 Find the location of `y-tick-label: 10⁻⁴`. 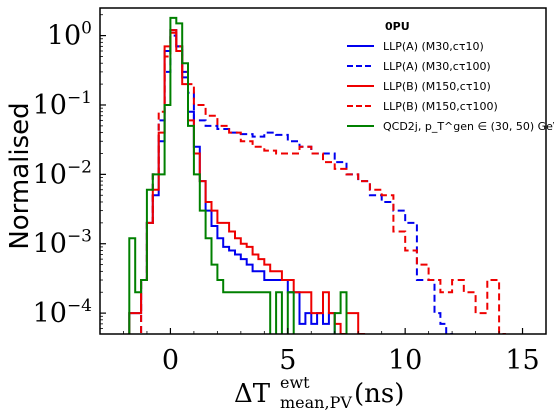

y-tick-label: 10⁻⁴ is located at coordinates (62, 312).